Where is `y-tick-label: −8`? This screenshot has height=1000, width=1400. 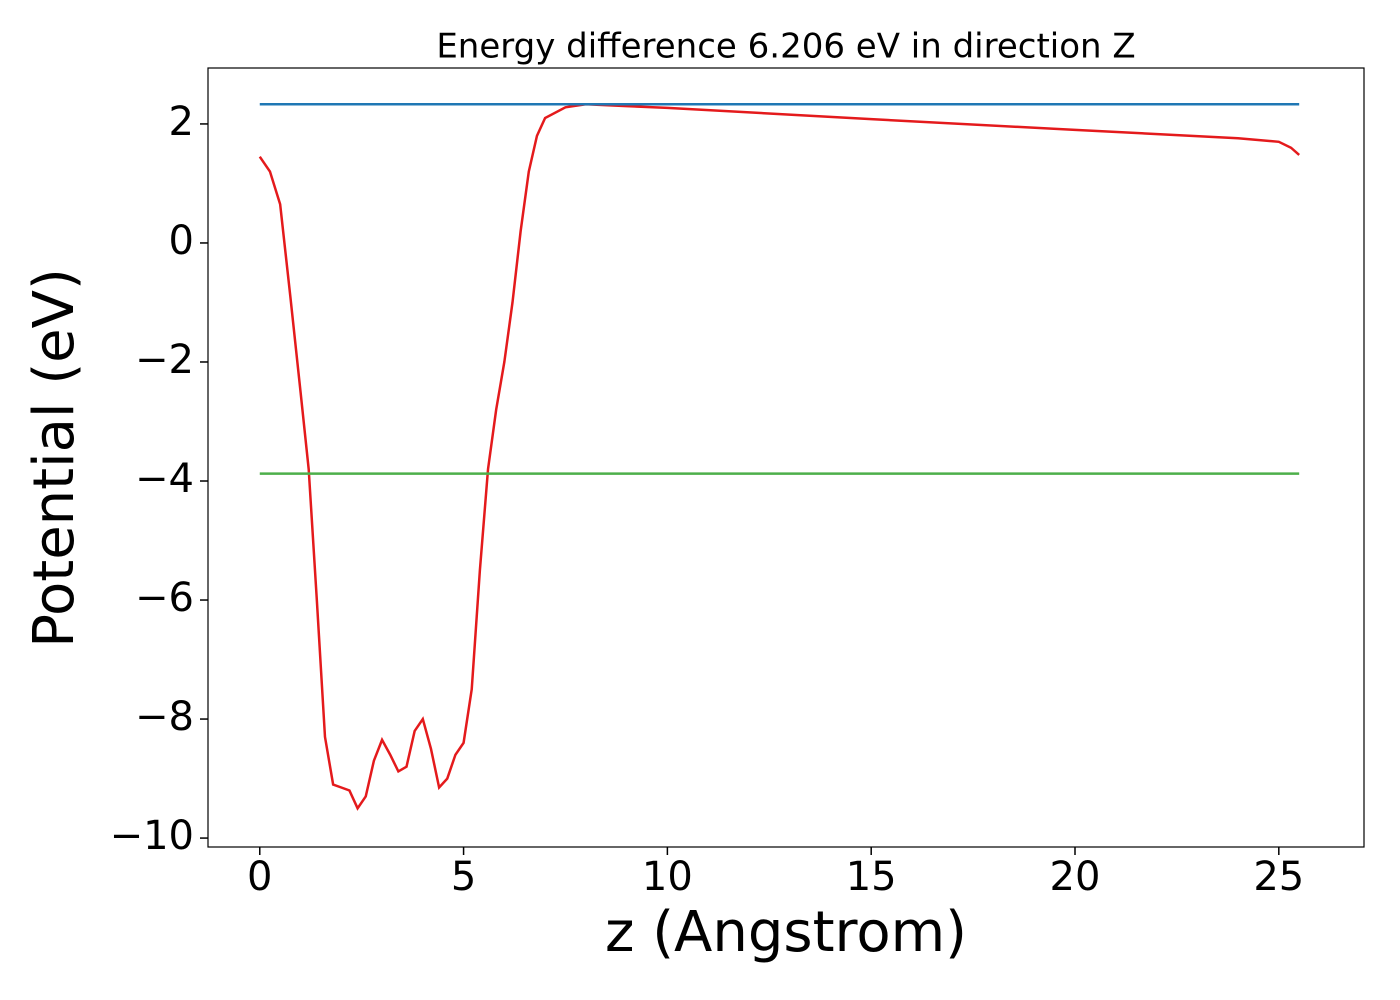
y-tick-label: −8 is located at coordinates (164, 717).